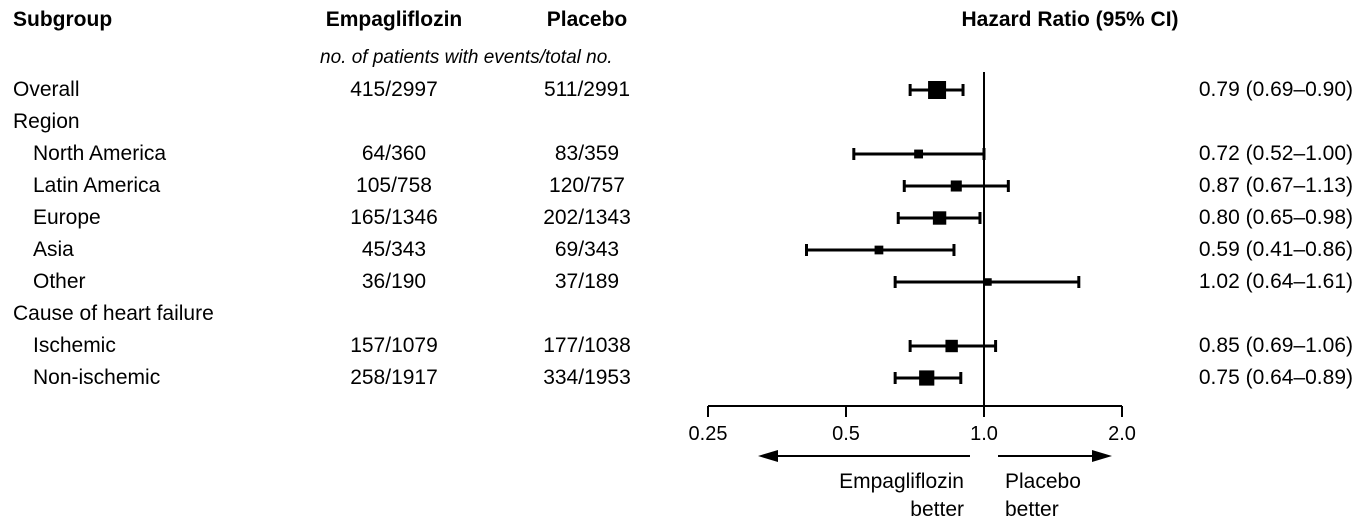 The height and width of the screenshot is (527, 1371). Describe the element at coordinates (1275, 345) in the screenshot. I see `hazard-ratio-value: 0.85 (0.69–1.06)` at that location.